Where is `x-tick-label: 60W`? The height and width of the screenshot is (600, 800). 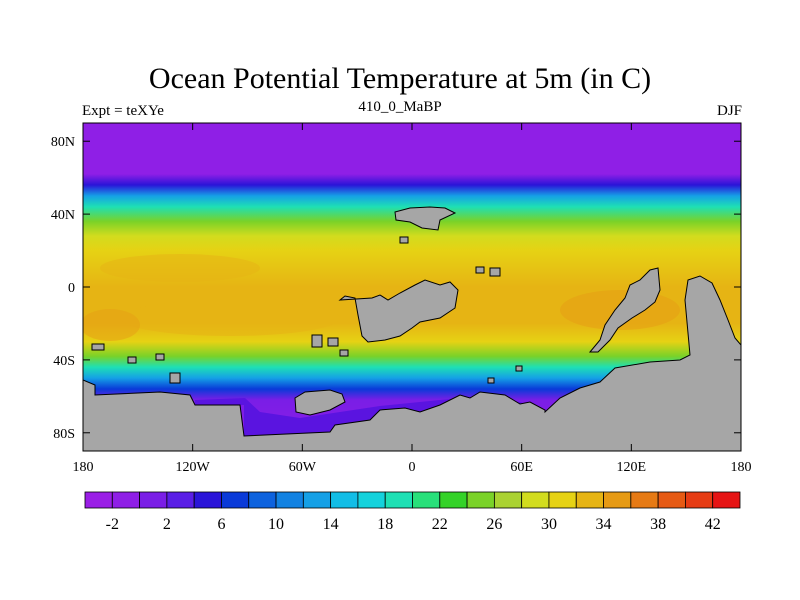 x-tick-label: 60W is located at coordinates (303, 467).